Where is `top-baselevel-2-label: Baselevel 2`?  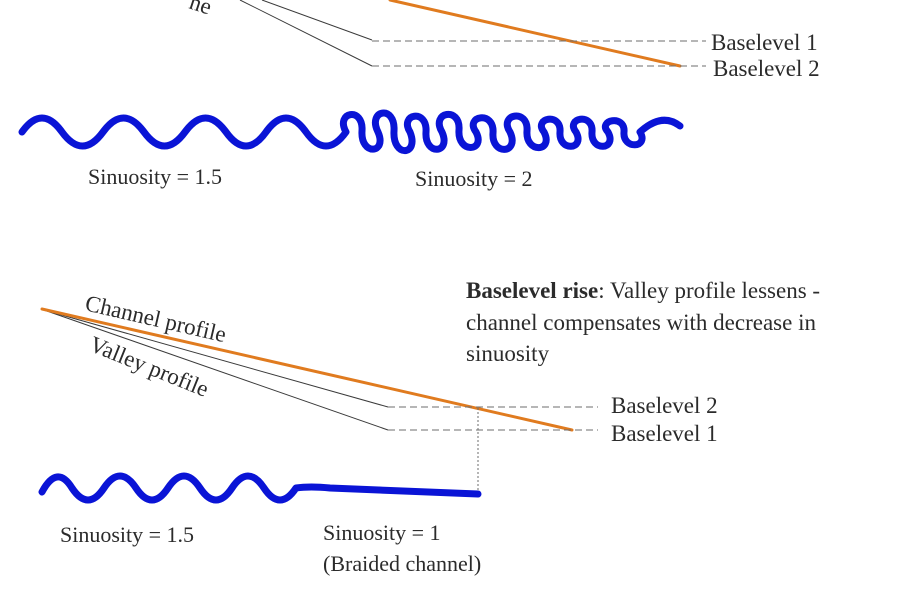 top-baselevel-2-label: Baselevel 2 is located at coordinates (766, 68).